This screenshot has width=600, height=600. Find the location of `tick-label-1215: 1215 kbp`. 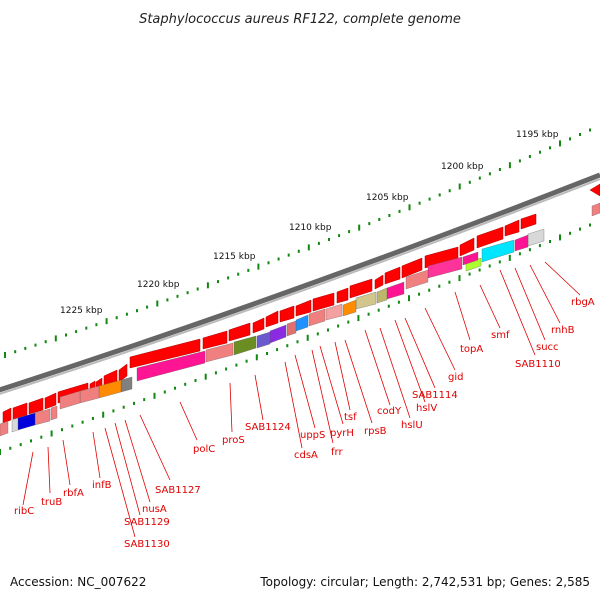

tick-label-1215: 1215 kbp is located at coordinates (234, 257).